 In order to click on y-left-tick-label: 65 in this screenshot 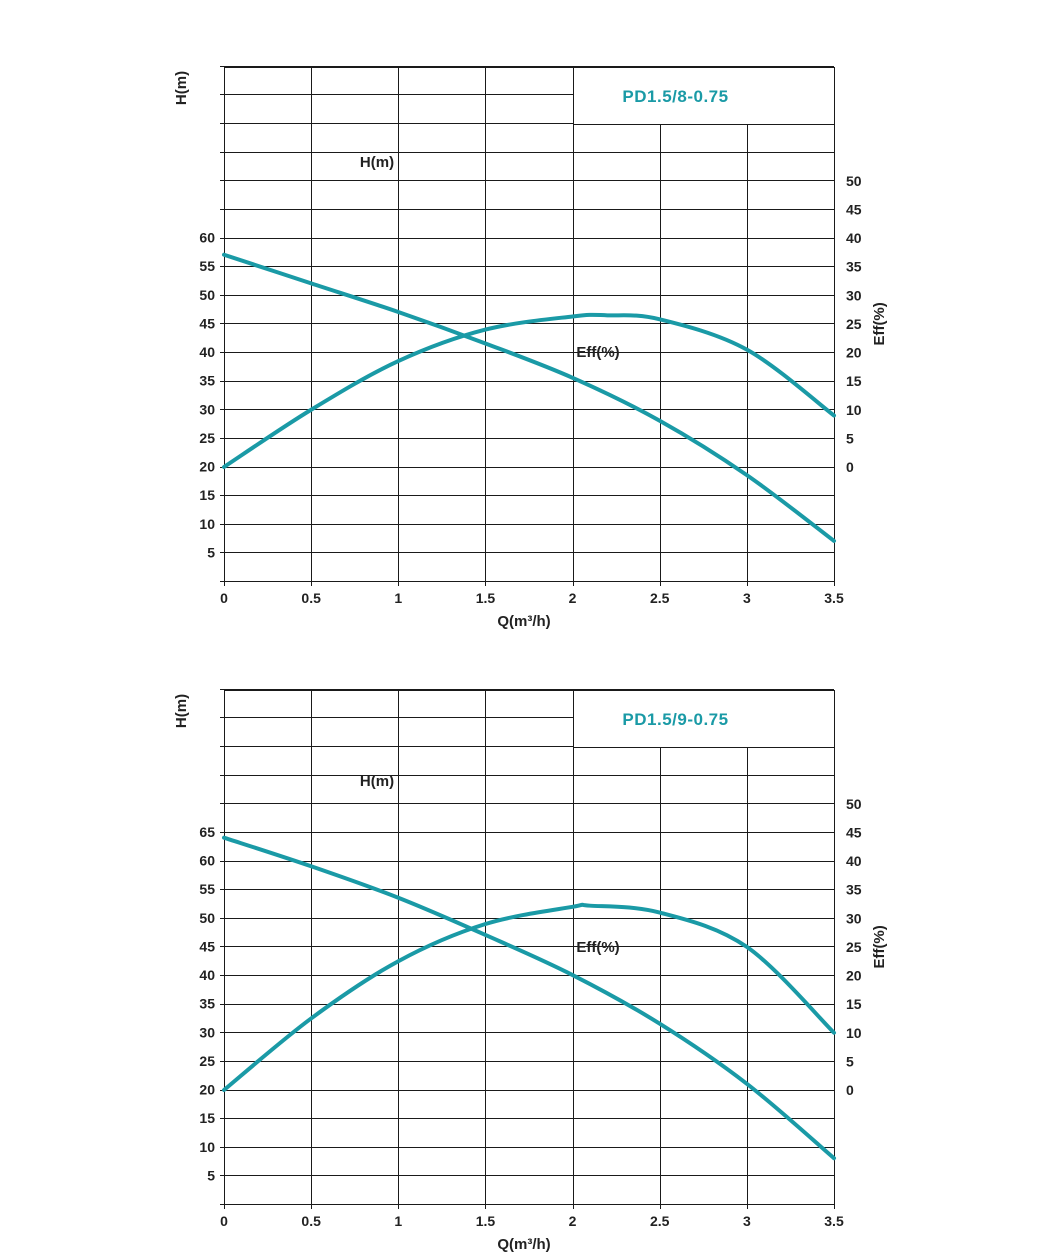, I will do `click(207, 832)`.